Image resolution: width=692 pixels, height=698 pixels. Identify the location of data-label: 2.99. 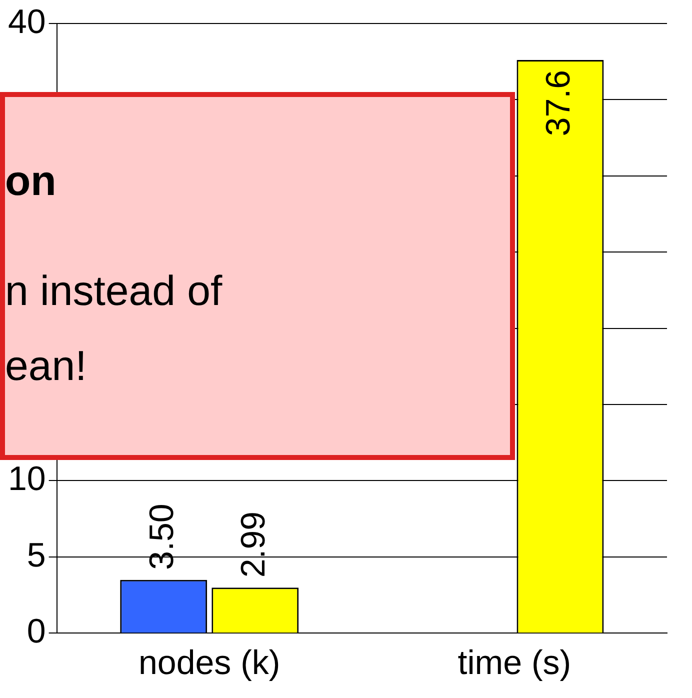
(253, 544).